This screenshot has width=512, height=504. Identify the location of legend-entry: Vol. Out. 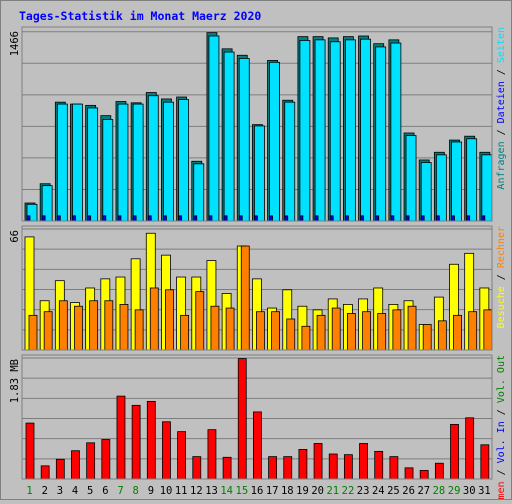
(501, 379).